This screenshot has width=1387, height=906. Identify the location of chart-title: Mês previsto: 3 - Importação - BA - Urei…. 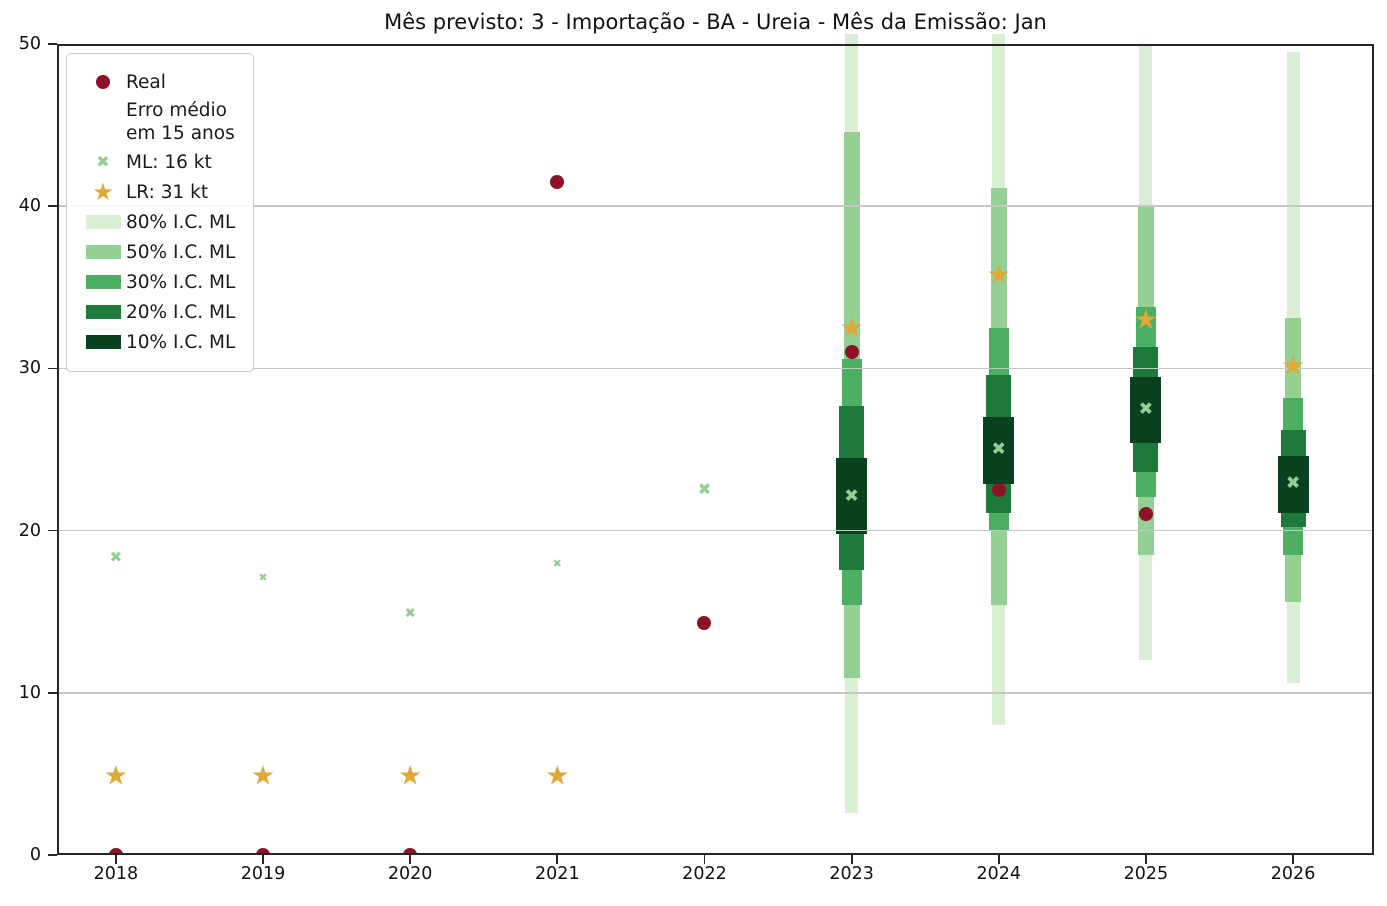
(715, 22).